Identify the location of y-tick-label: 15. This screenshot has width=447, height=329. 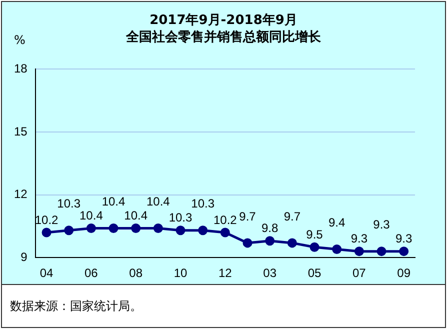
(21, 131).